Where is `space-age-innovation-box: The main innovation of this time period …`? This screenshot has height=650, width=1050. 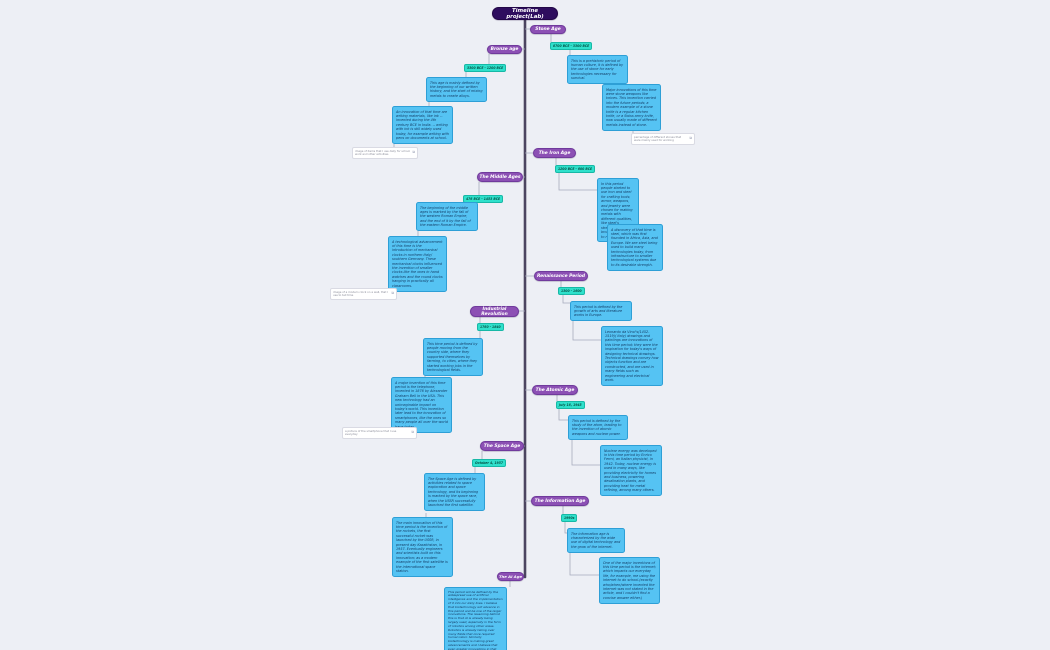 space-age-innovation-box: The main innovation of this time period … is located at coordinates (422, 547).